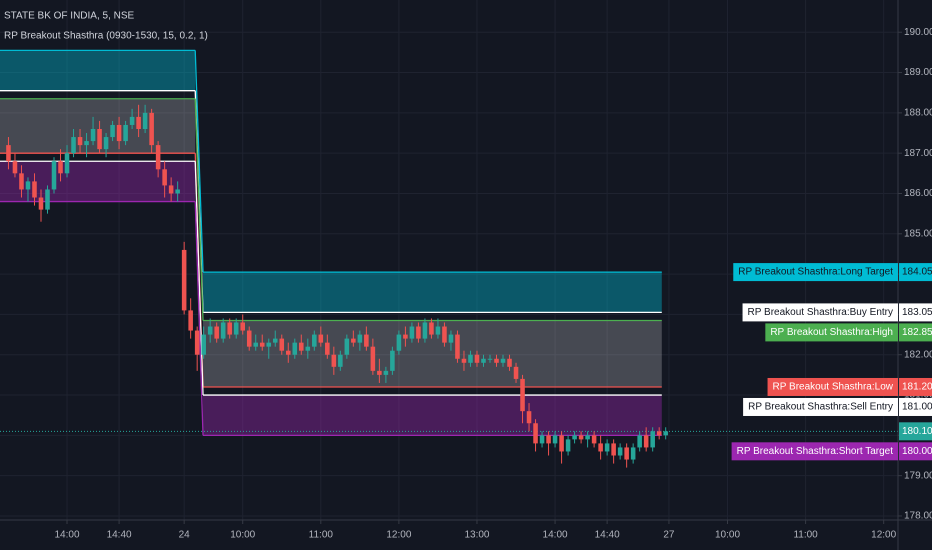 This screenshot has height=550, width=932. I want to click on level-label: RP Breakout Shasthra:Sell Entry, so click(820, 407).